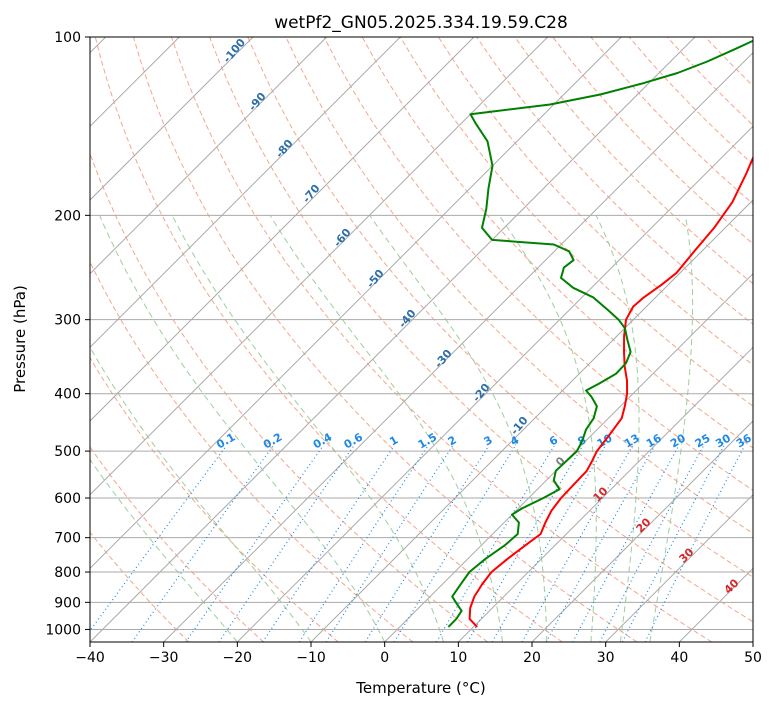  I want to click on dry-adiabat-label: -50, so click(375, 279).